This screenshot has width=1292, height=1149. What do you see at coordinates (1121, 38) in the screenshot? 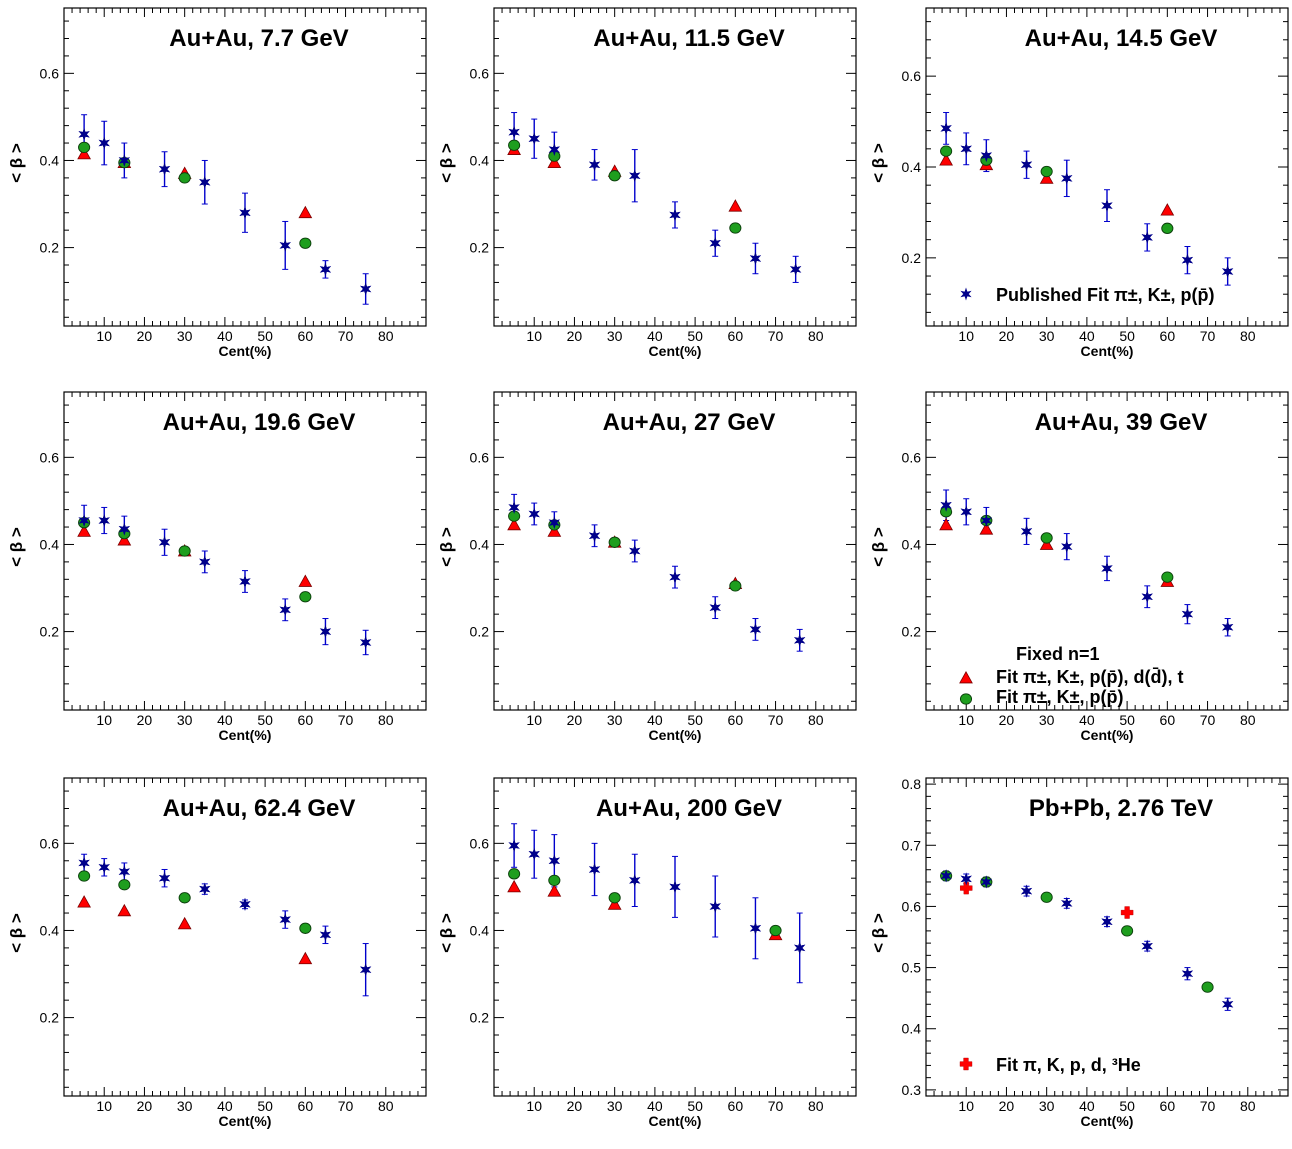
I see `panel-title: Au+Au, 14.5 GeV` at bounding box center [1121, 38].